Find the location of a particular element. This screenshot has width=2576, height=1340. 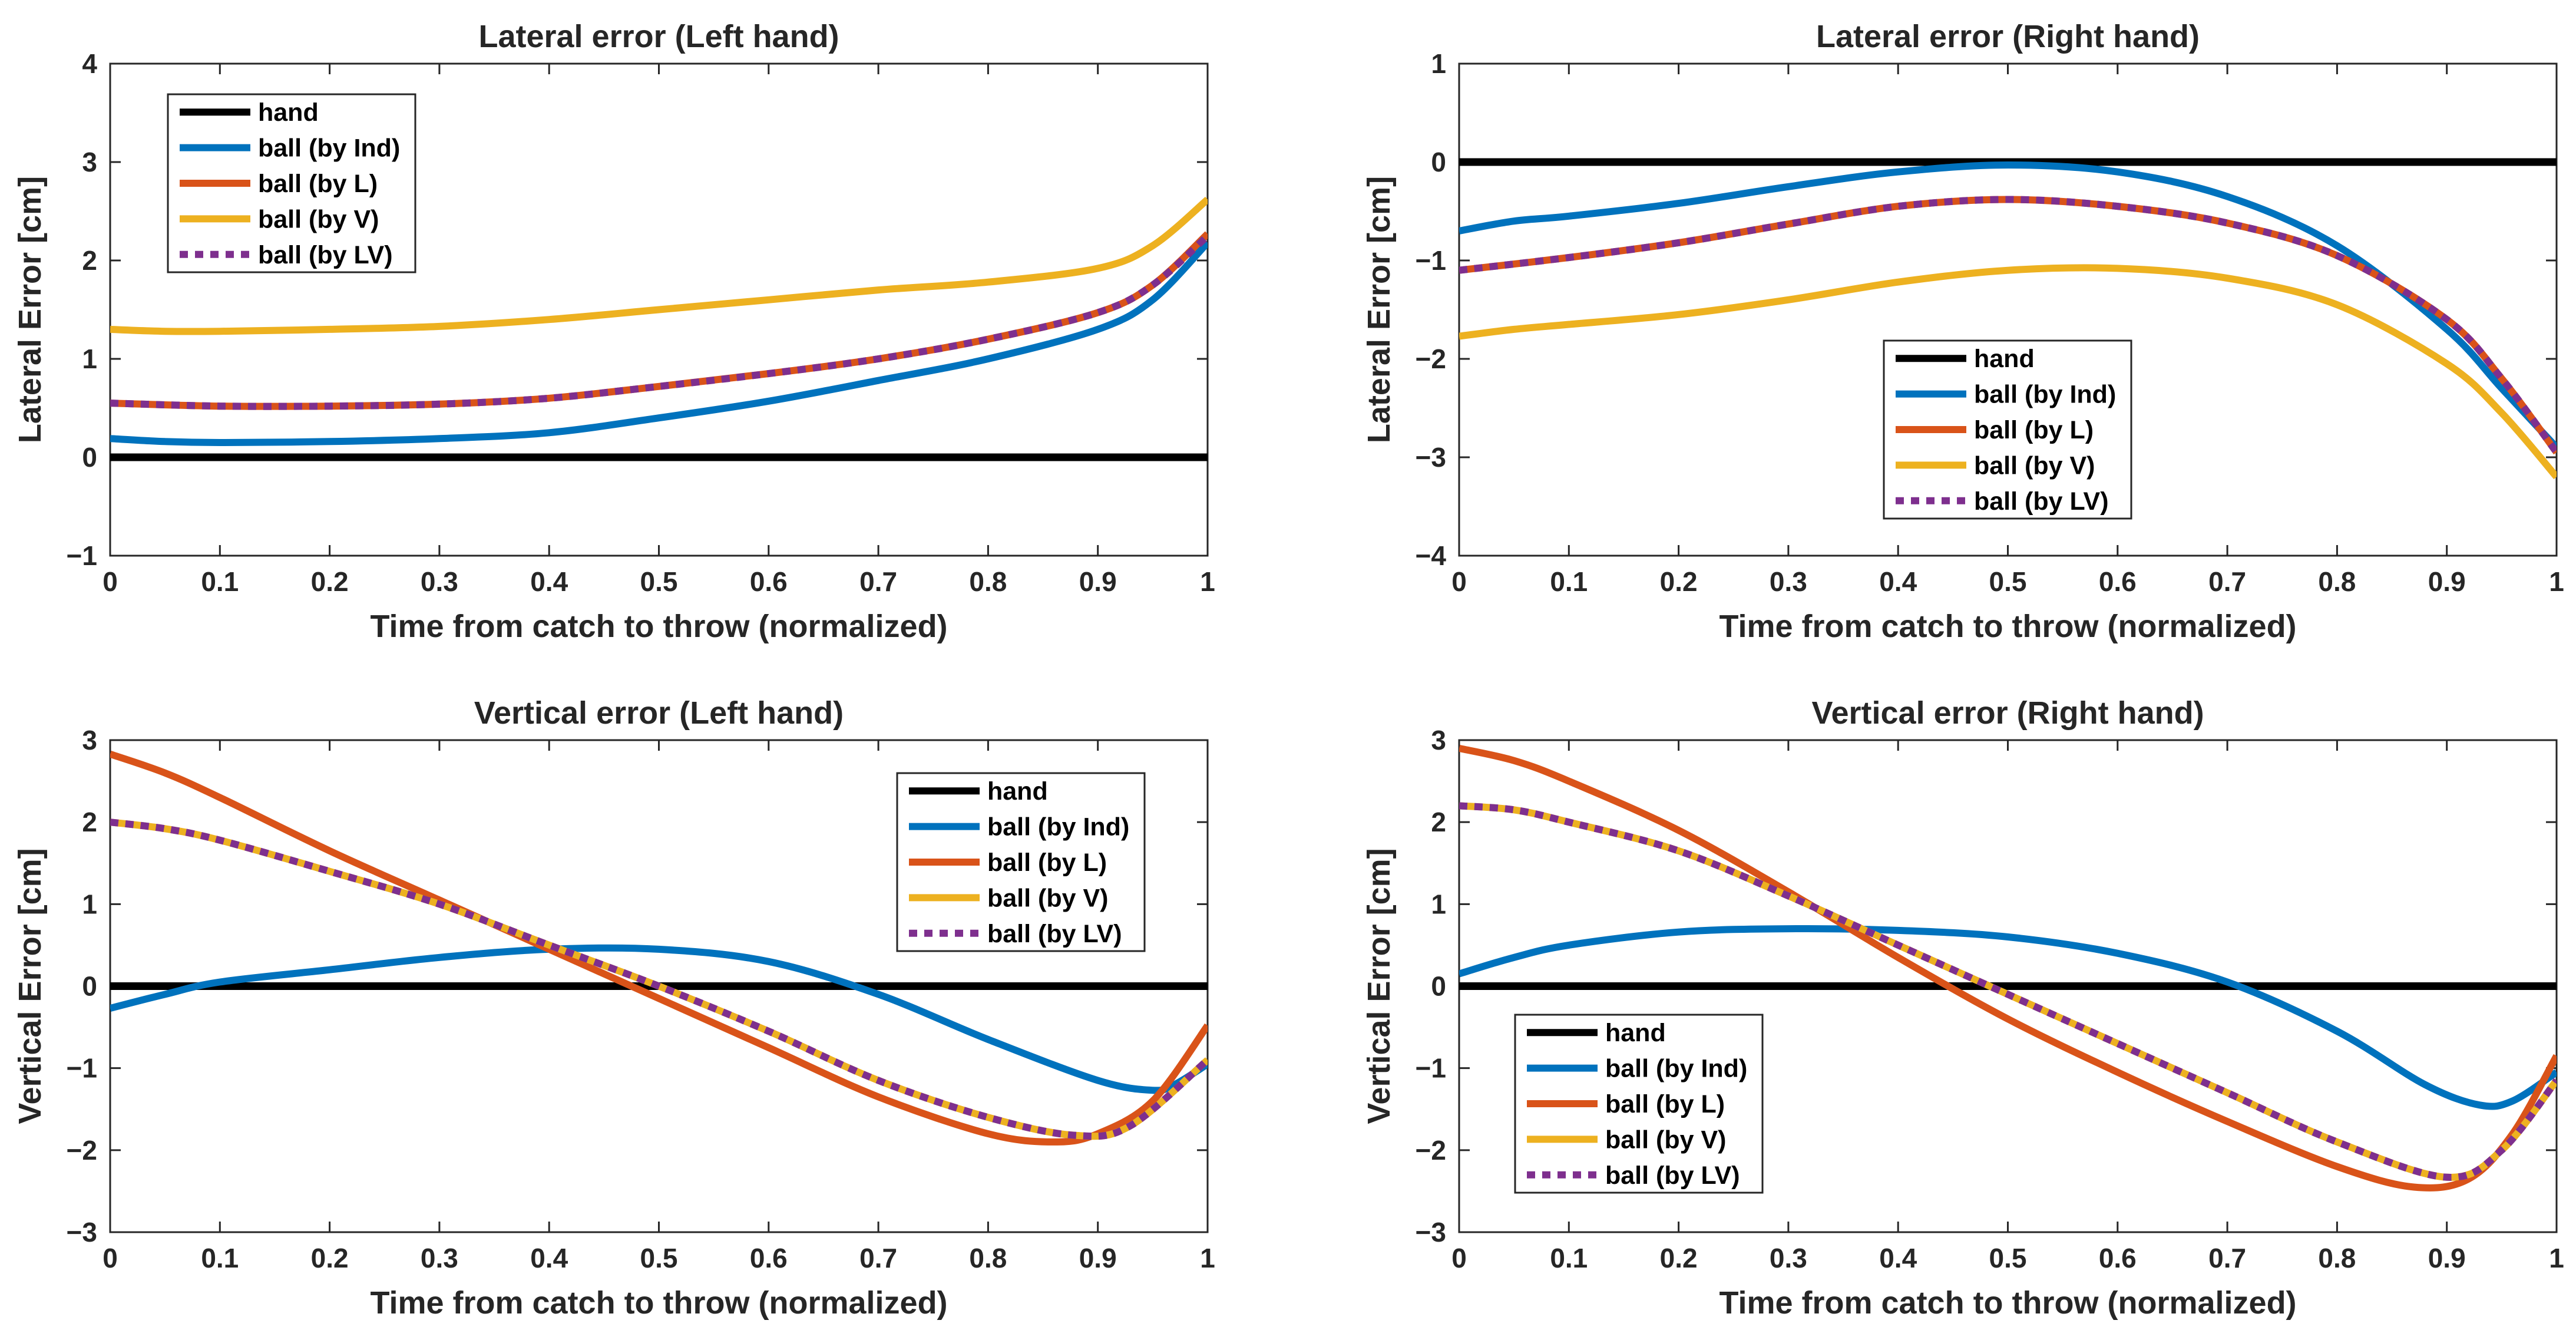

chart-title: Lateral error (Left hand) is located at coordinates (658, 36).